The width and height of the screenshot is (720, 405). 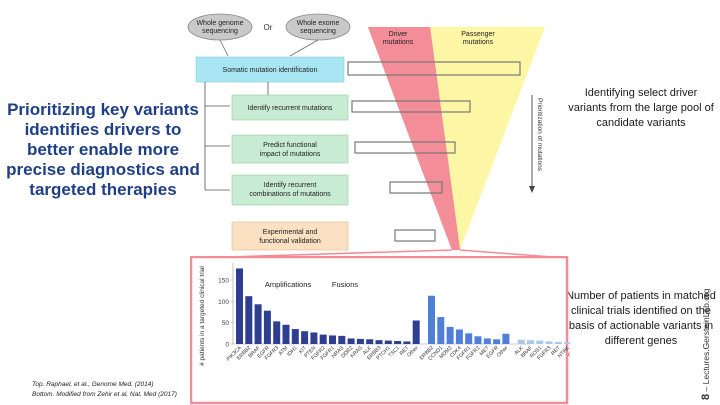 What do you see at coordinates (290, 154) in the screenshot?
I see `step-impact-label-2: impact of mutations` at bounding box center [290, 154].